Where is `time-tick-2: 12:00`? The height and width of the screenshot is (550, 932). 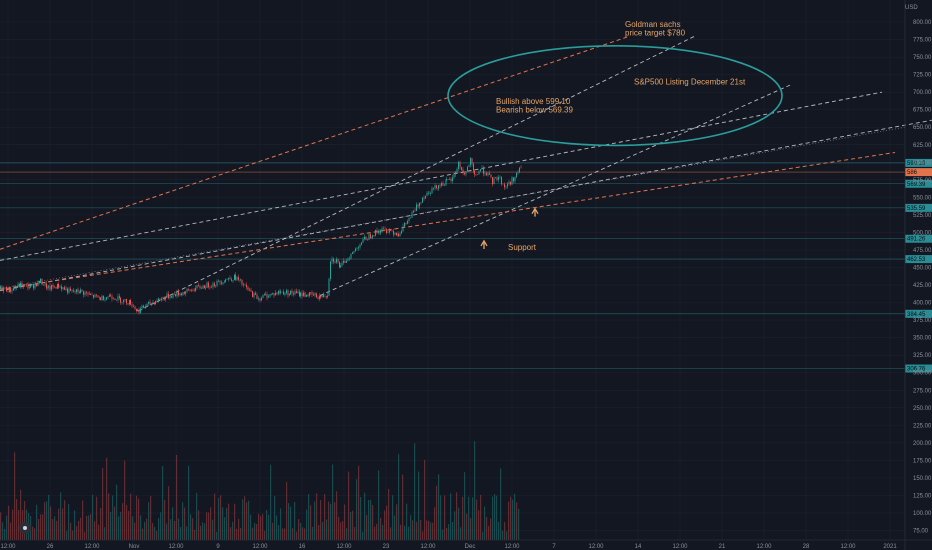 time-tick-2: 12:00 is located at coordinates (92, 547).